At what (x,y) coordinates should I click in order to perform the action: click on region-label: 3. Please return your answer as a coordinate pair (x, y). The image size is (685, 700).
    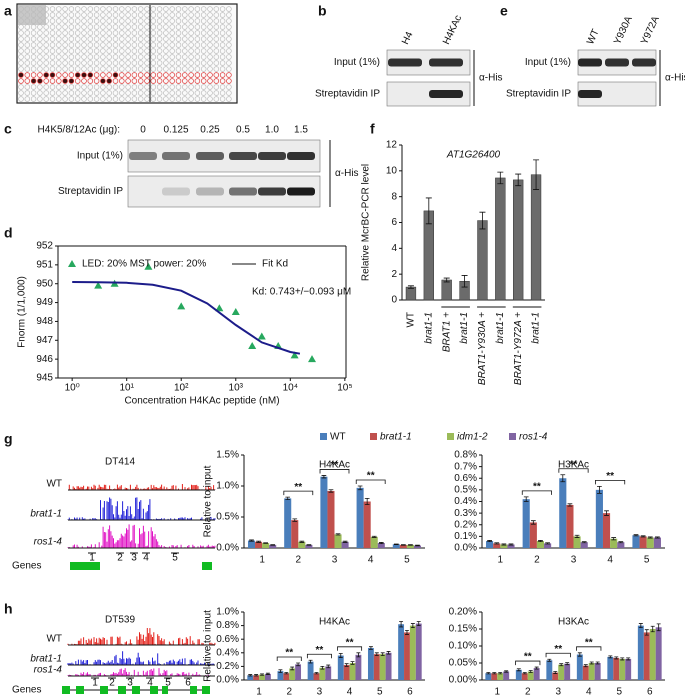
    Looking at the image, I should click on (134, 558).